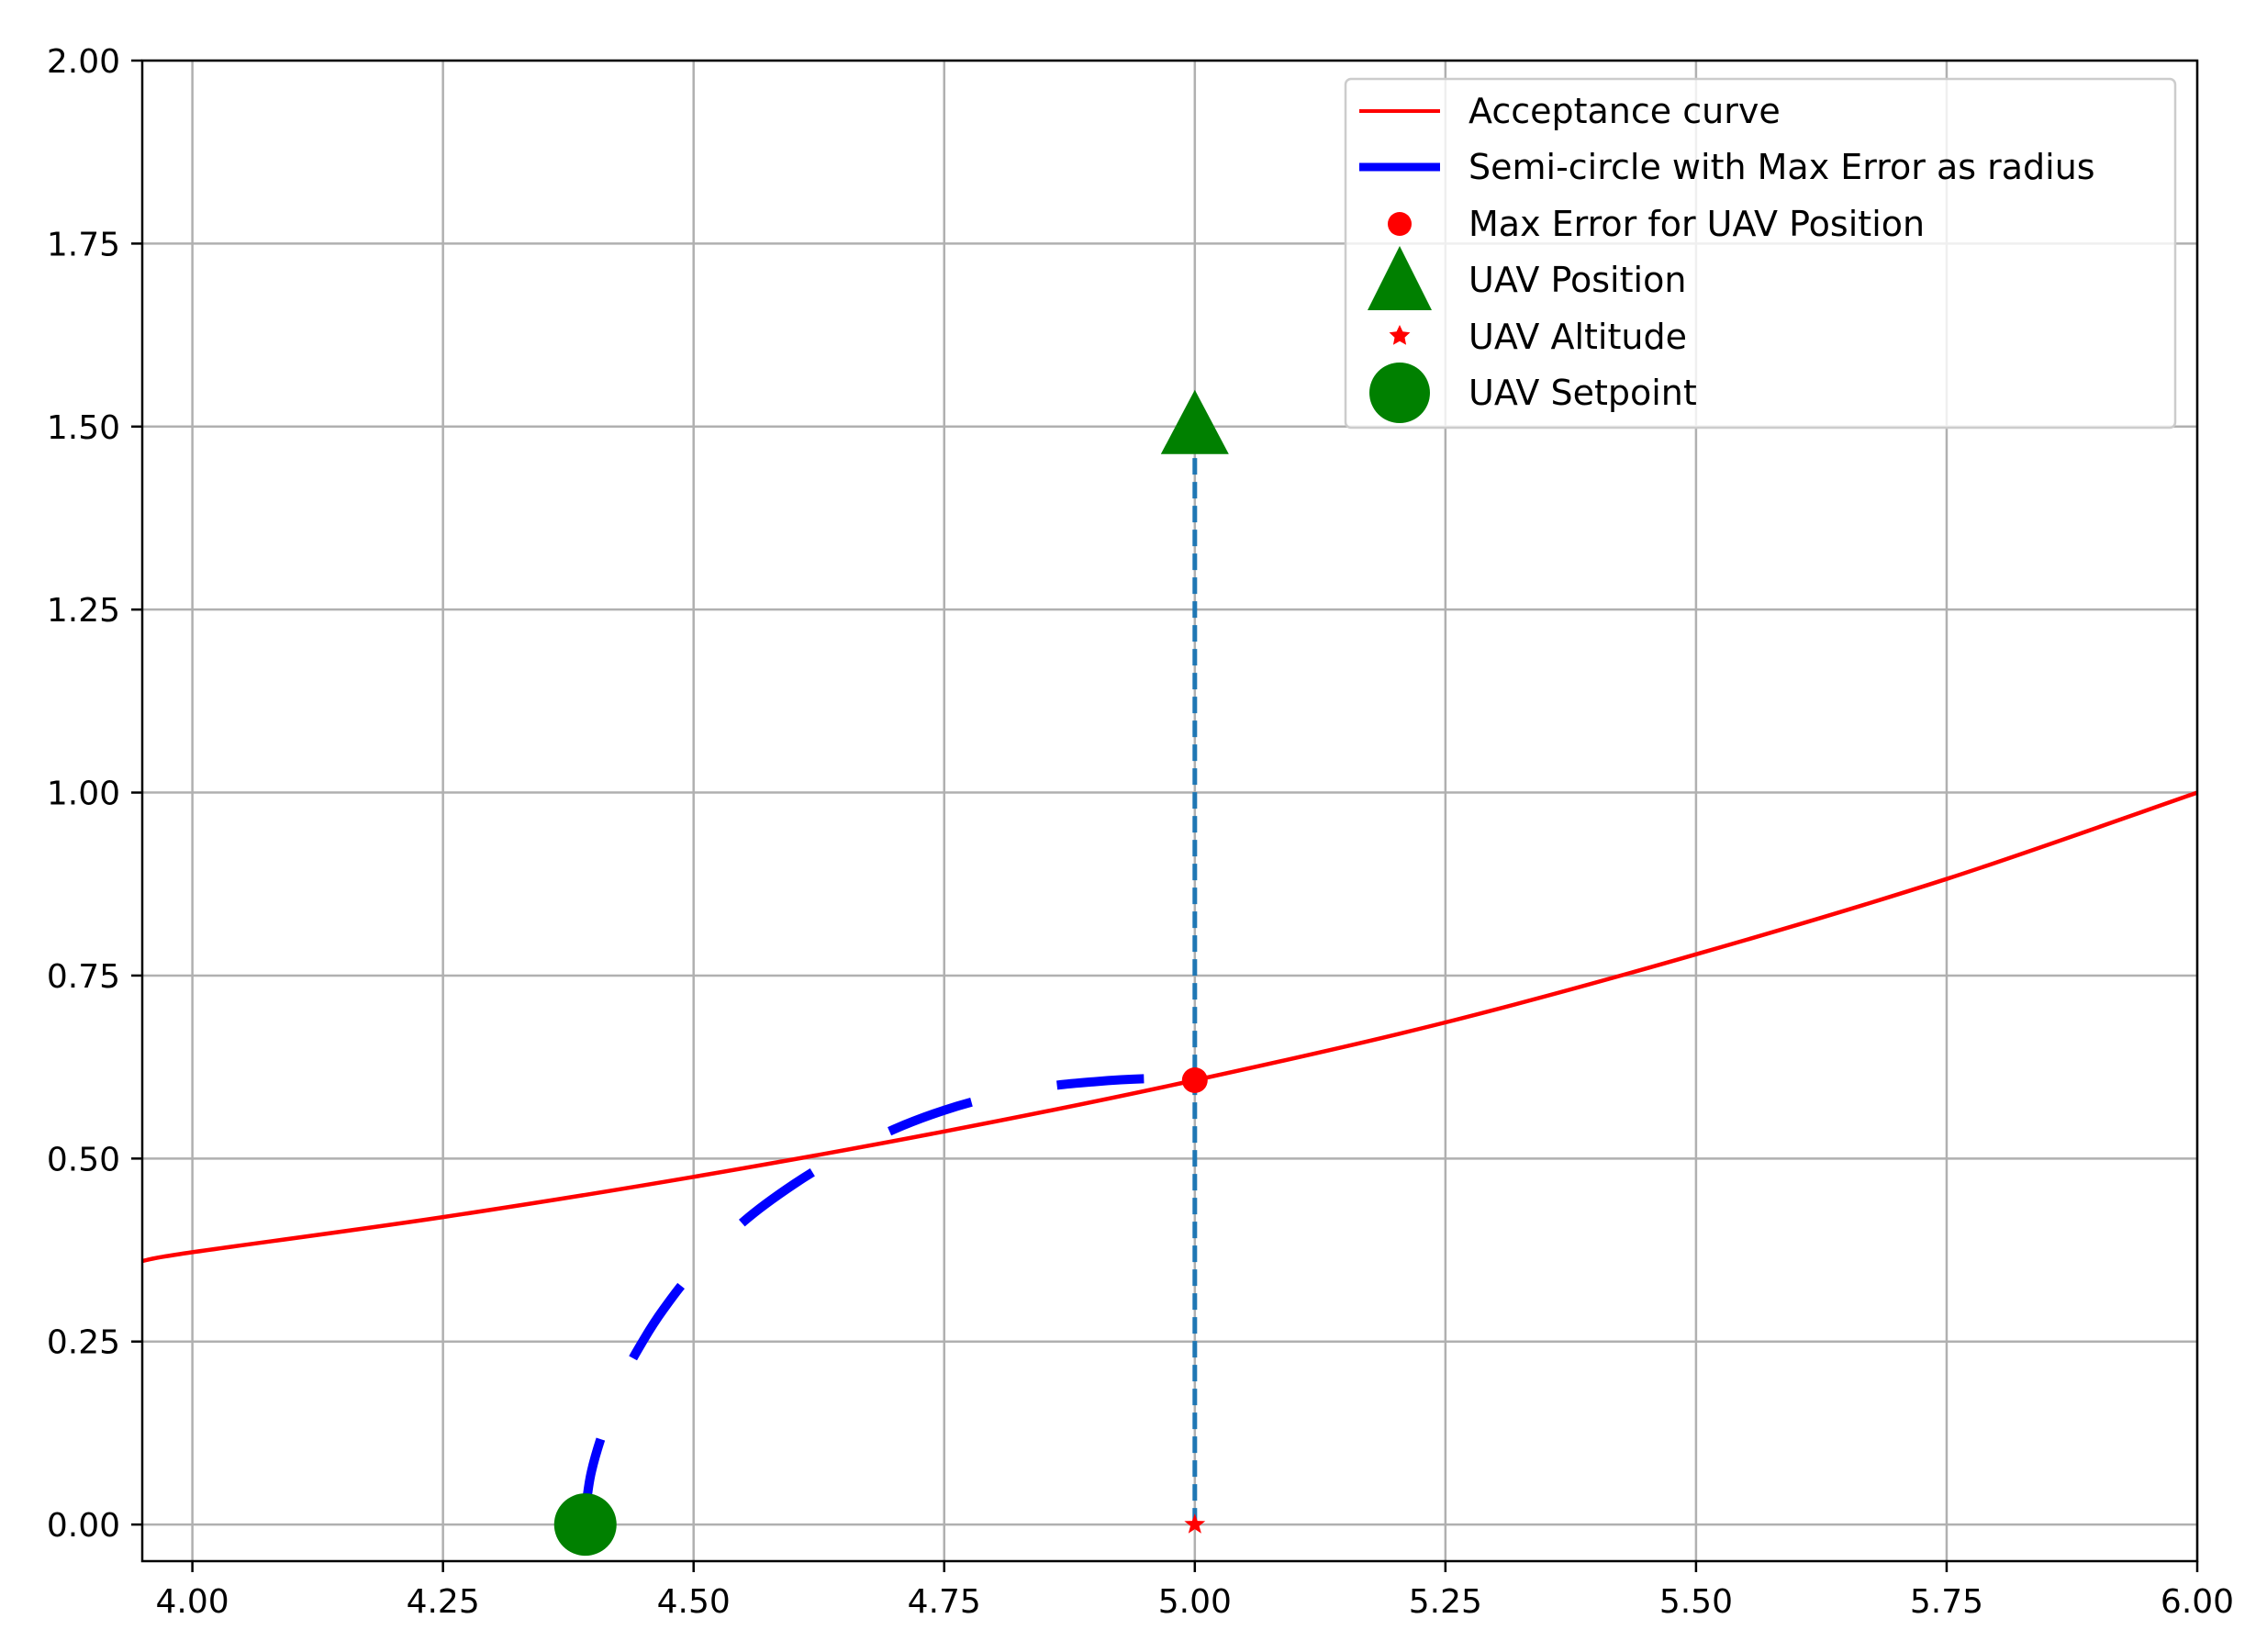 This screenshot has width=2267, height=1652. Describe the element at coordinates (1400, 335) in the screenshot. I see `legend-handle-uav-altitude` at that location.